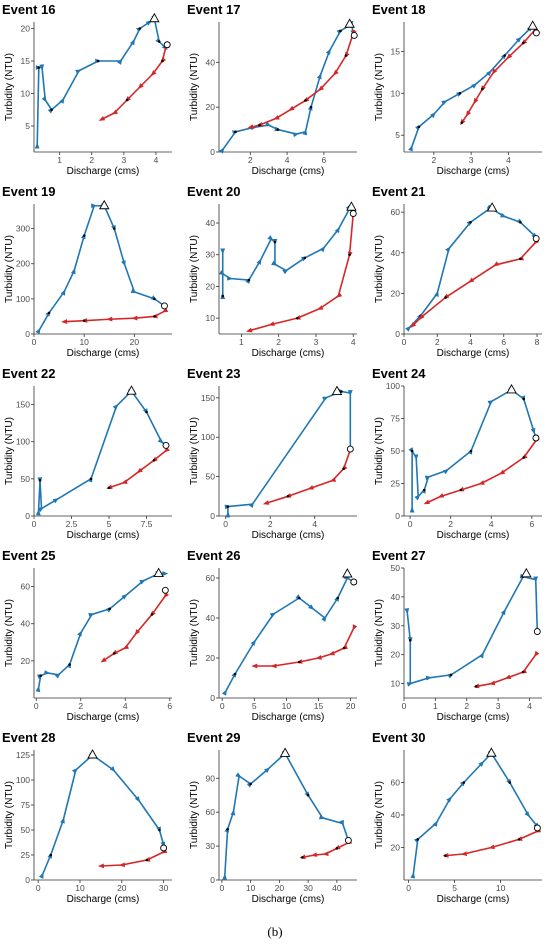 This screenshot has height=948, width=550. I want to click on panel-title: Event 20, so click(213, 191).